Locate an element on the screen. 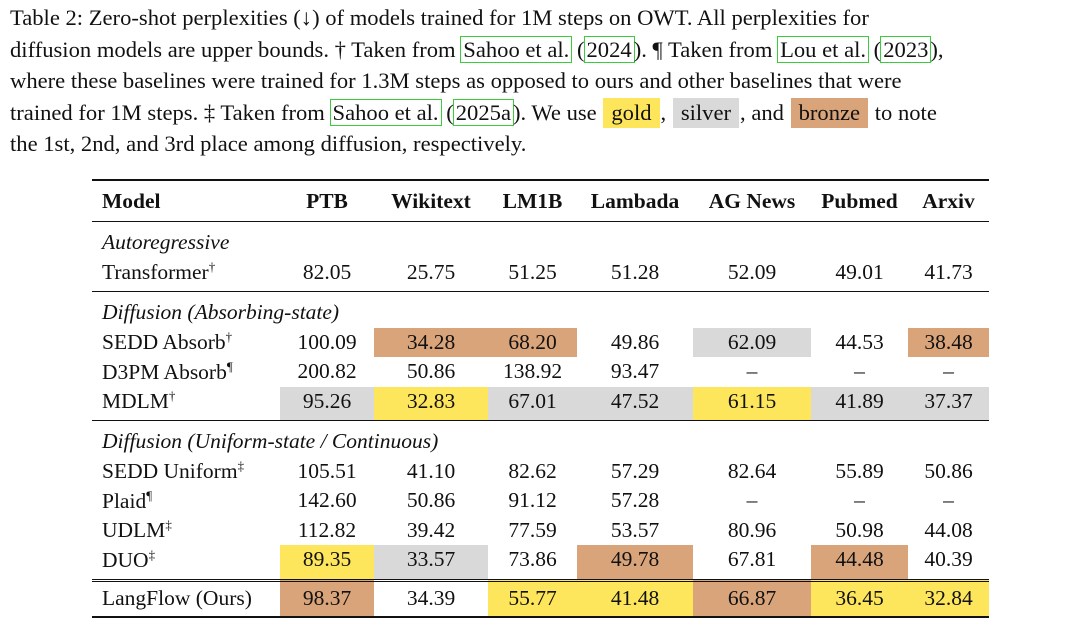 This screenshot has height=631, width=1080. perplexity-cell: 95.26 is located at coordinates (327, 403).